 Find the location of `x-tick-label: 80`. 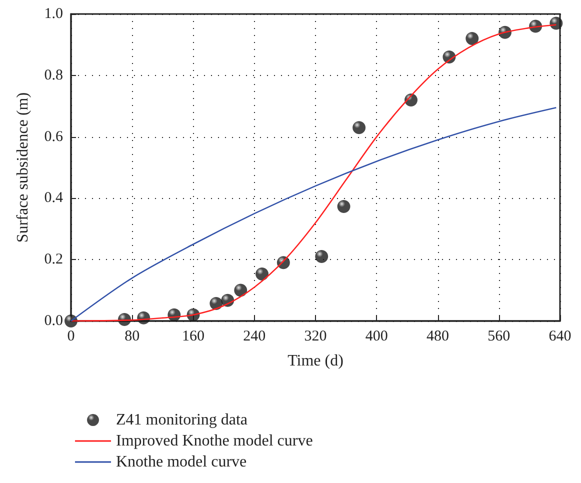

x-tick-label: 80 is located at coordinates (132, 336).